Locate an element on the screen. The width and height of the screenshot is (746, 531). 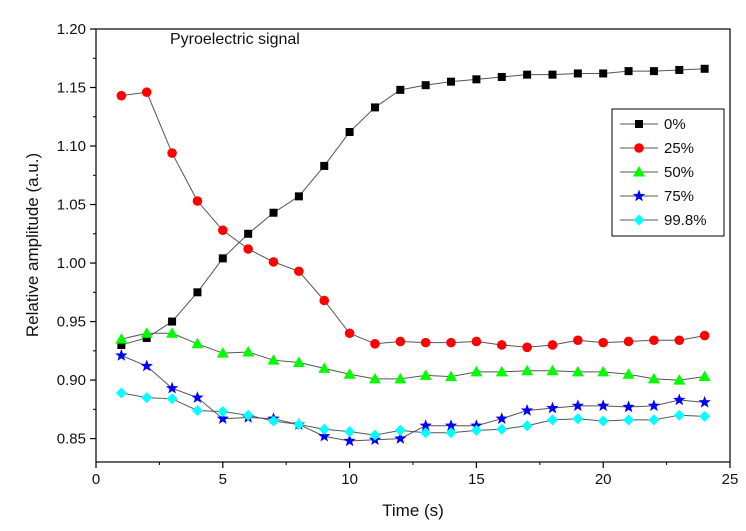
y-tick-label: 1.10 is located at coordinates (71, 146).